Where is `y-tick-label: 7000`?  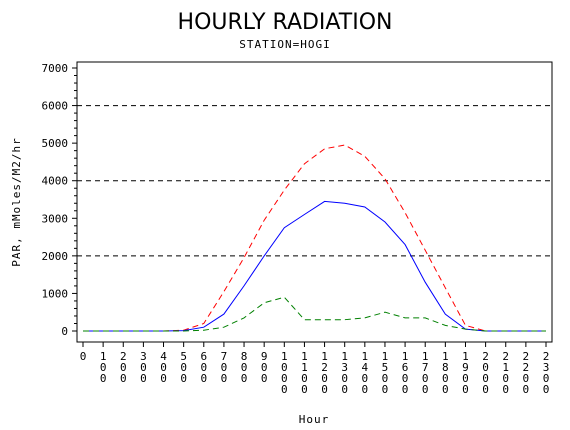 y-tick-label: 7000 is located at coordinates (55, 68).